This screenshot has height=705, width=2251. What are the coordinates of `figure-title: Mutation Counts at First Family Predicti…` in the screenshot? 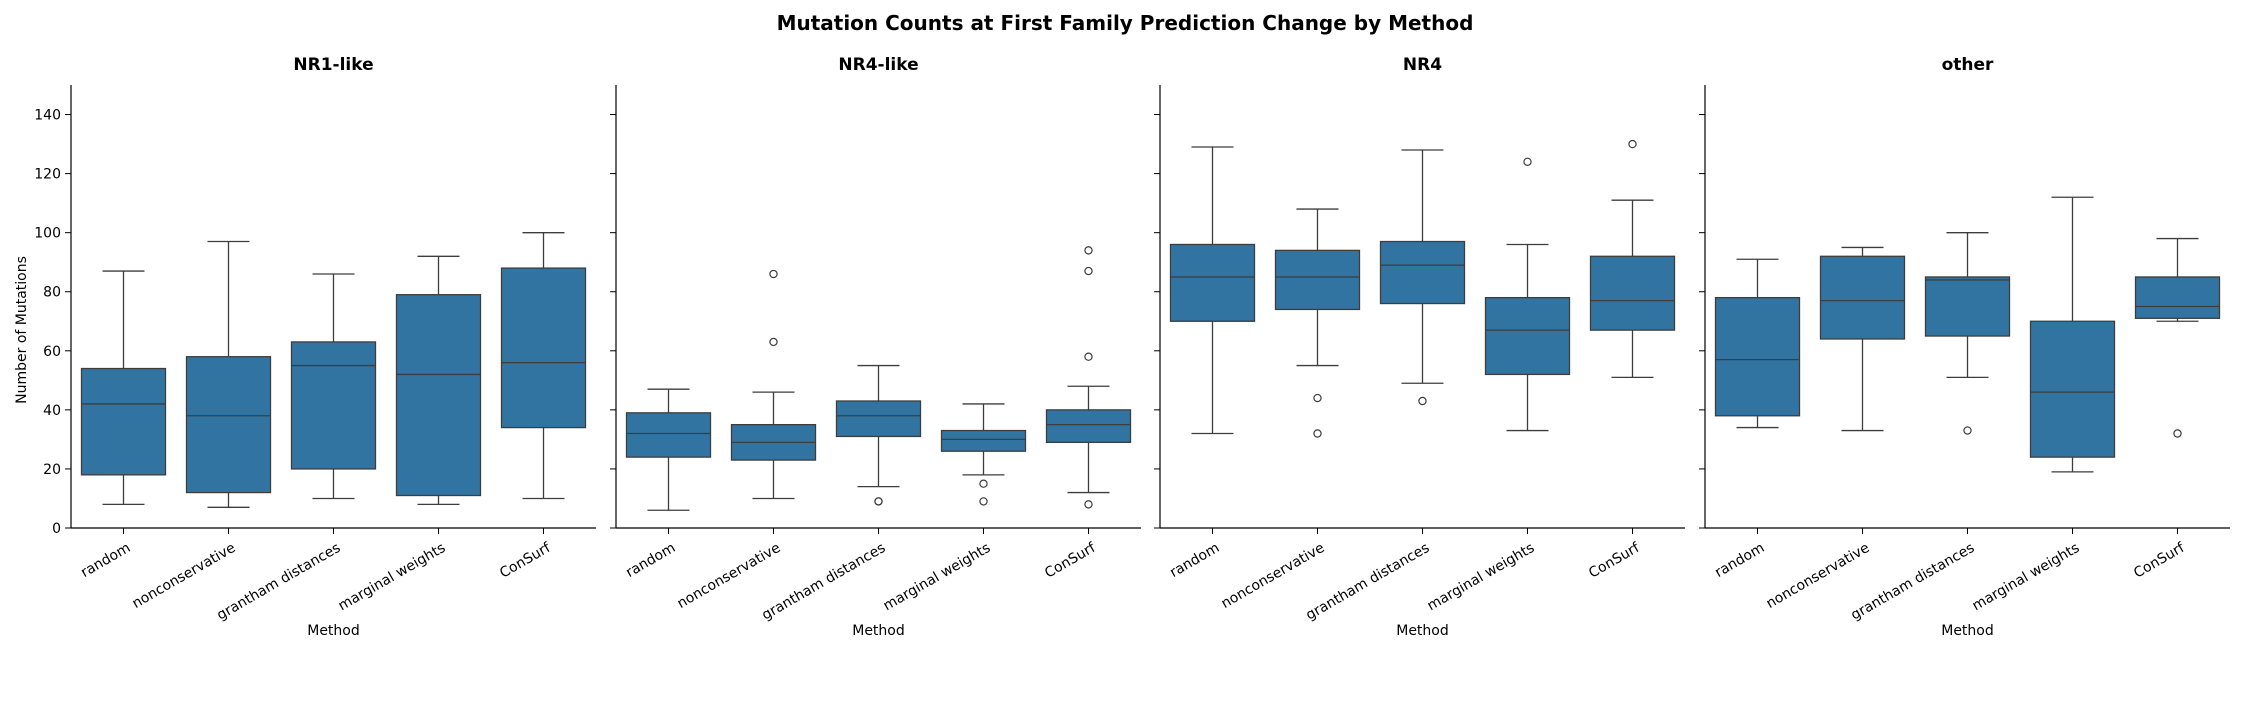 It's located at (1125, 23).